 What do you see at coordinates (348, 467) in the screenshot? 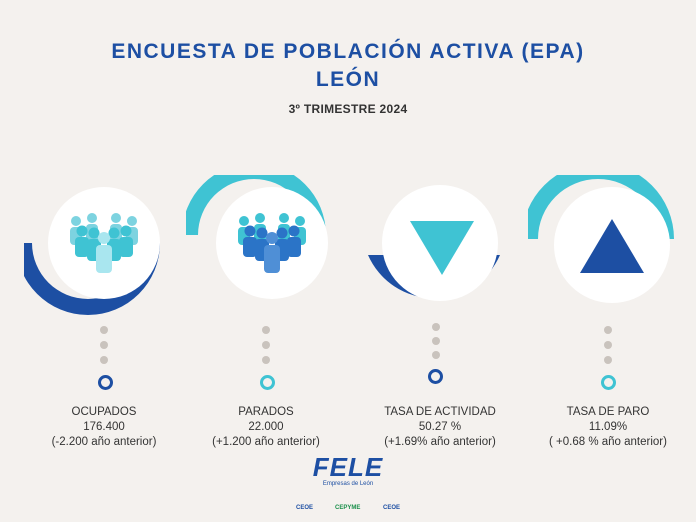
I see `logo-text: FELE` at bounding box center [348, 467].